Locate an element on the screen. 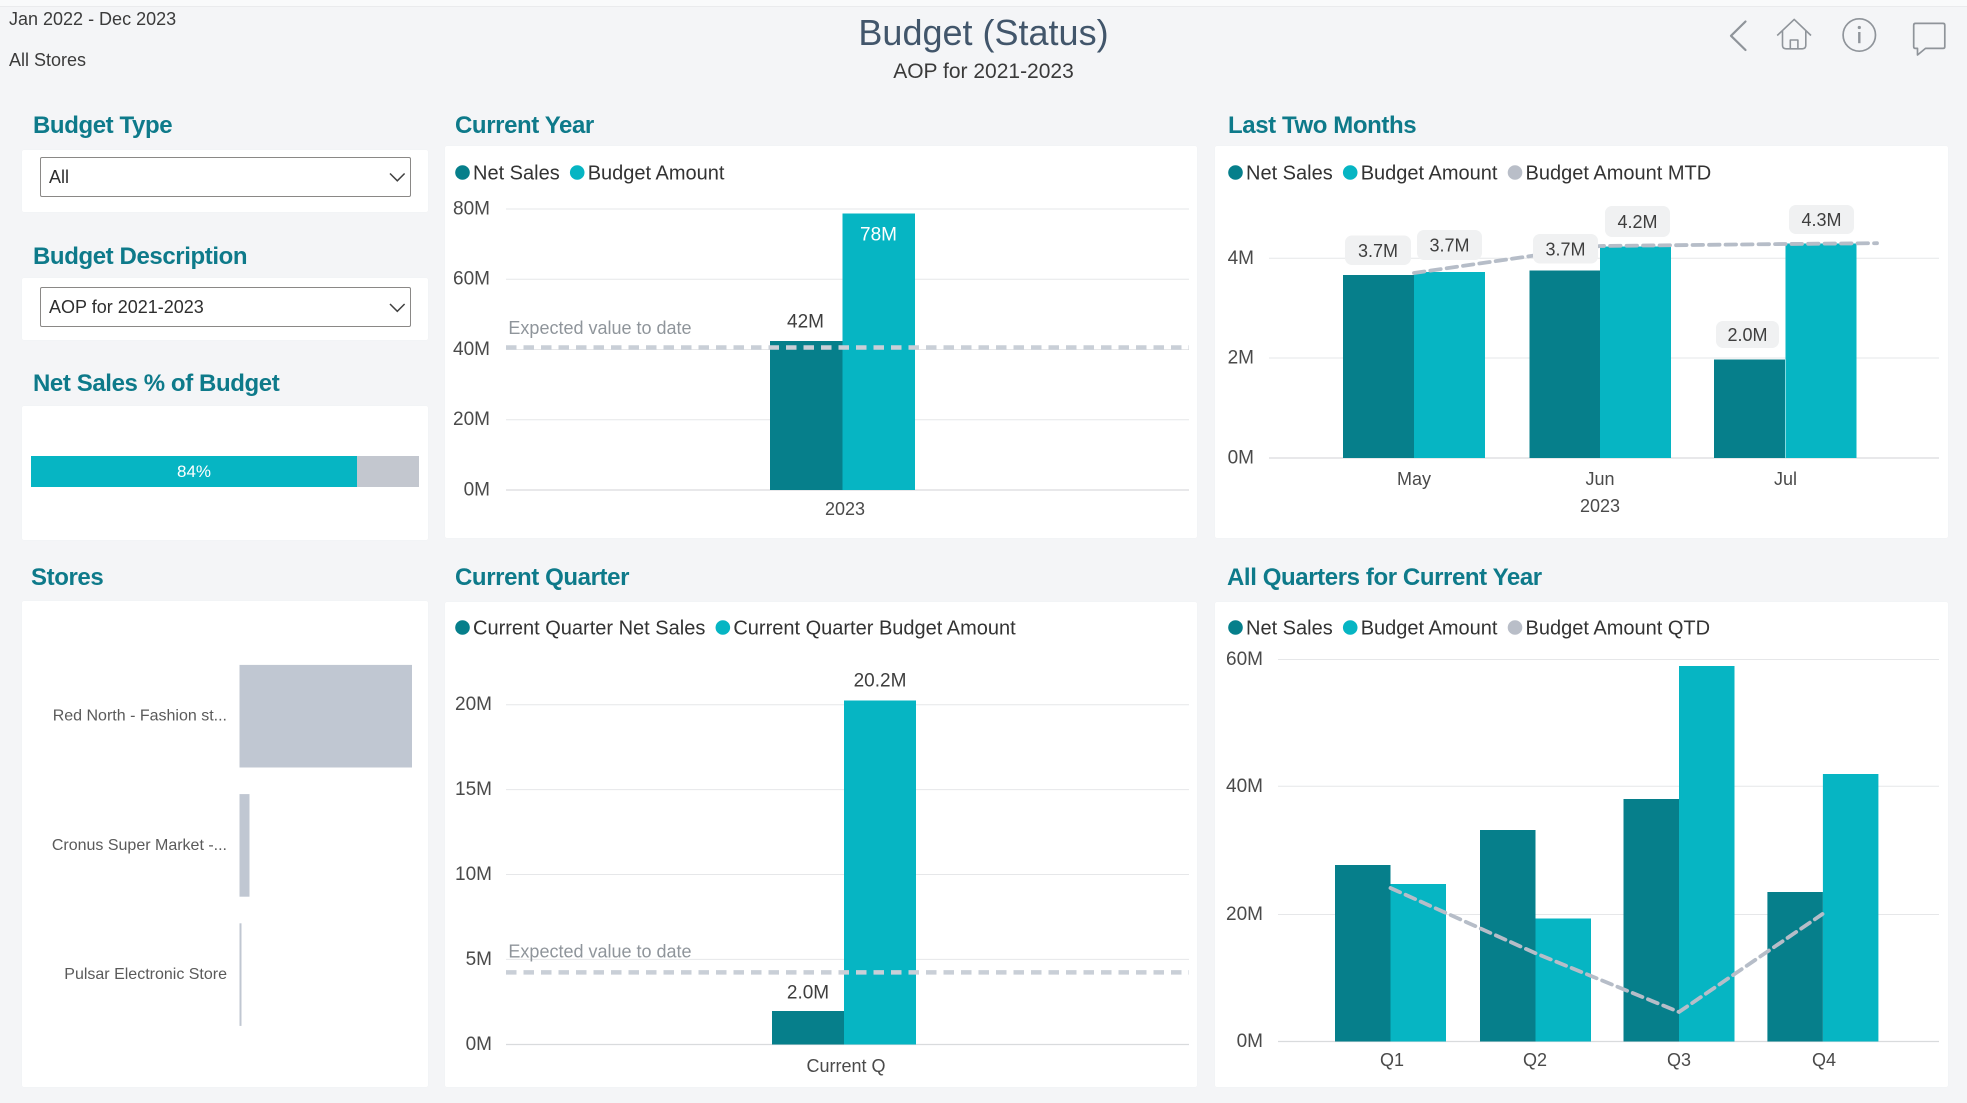 This screenshot has width=1967, height=1103. svg-text: 4.2M is located at coordinates (1637, 222).